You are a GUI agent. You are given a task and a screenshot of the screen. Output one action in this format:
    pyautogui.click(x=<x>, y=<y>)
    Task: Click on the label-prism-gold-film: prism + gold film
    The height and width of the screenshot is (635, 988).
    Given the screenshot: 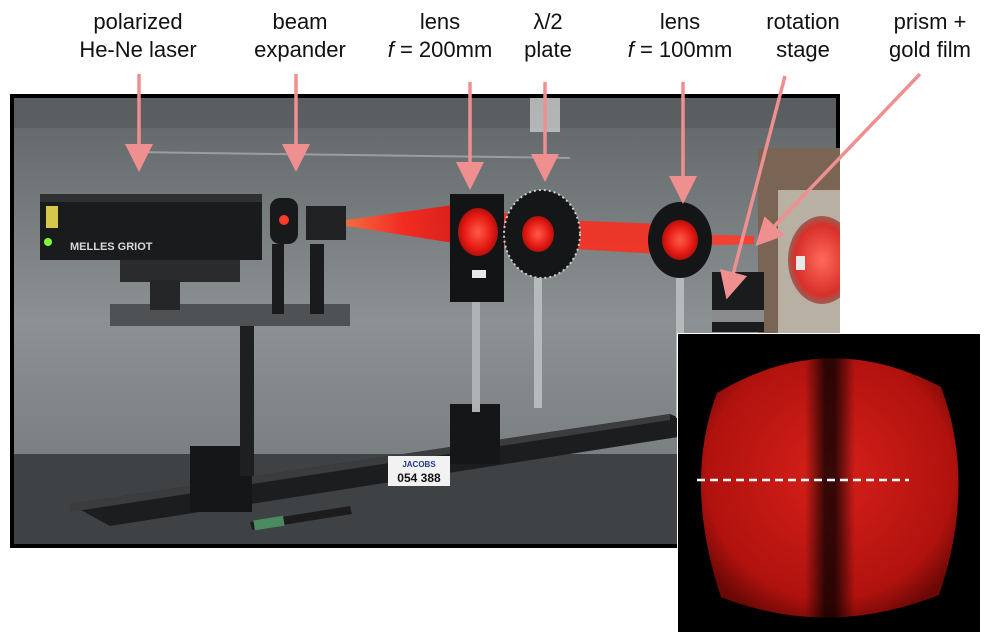 What is the action you would take?
    pyautogui.click(x=930, y=35)
    